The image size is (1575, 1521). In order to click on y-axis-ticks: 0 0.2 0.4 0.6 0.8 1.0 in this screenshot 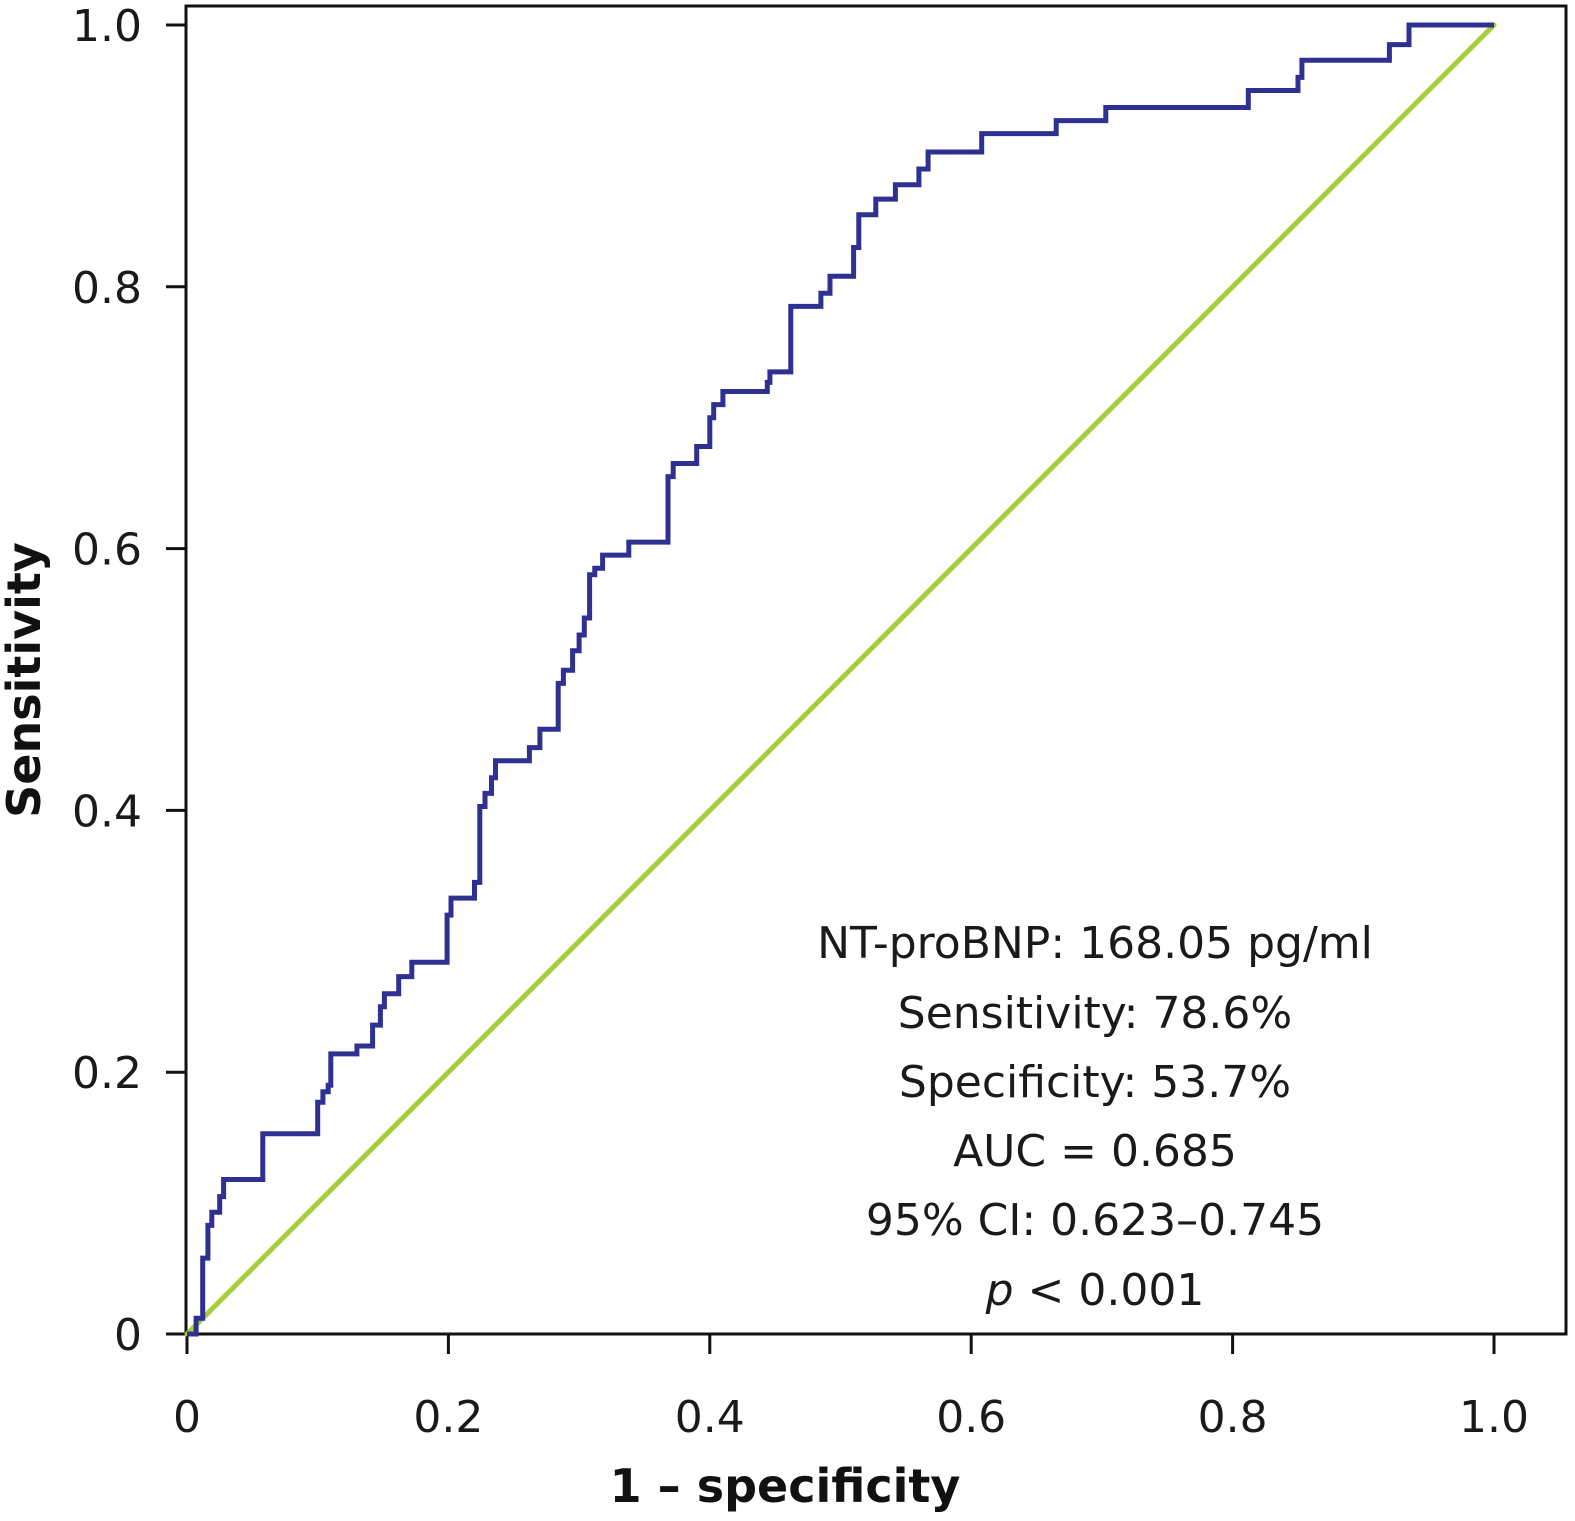, I will do `click(129, 681)`.